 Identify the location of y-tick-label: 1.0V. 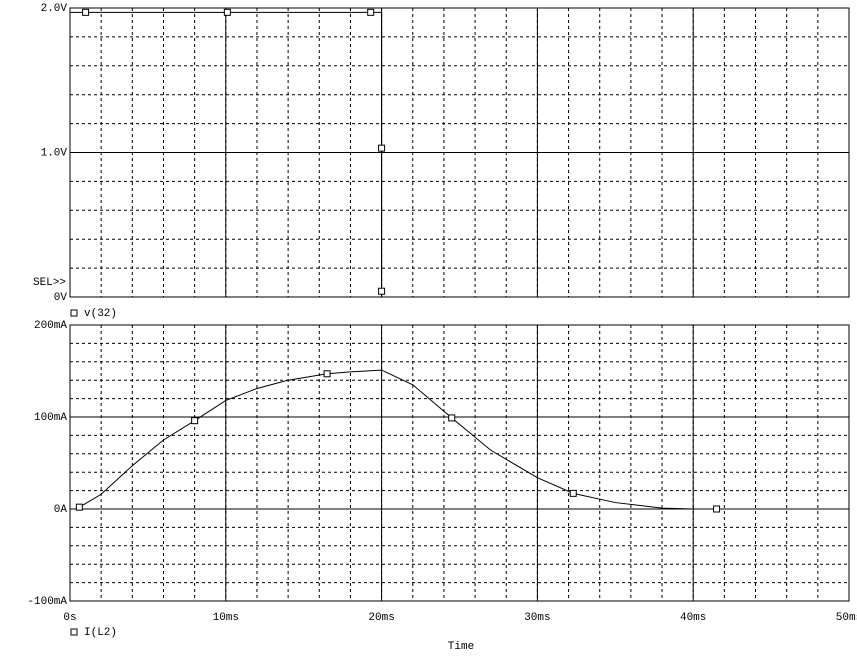
(54, 153).